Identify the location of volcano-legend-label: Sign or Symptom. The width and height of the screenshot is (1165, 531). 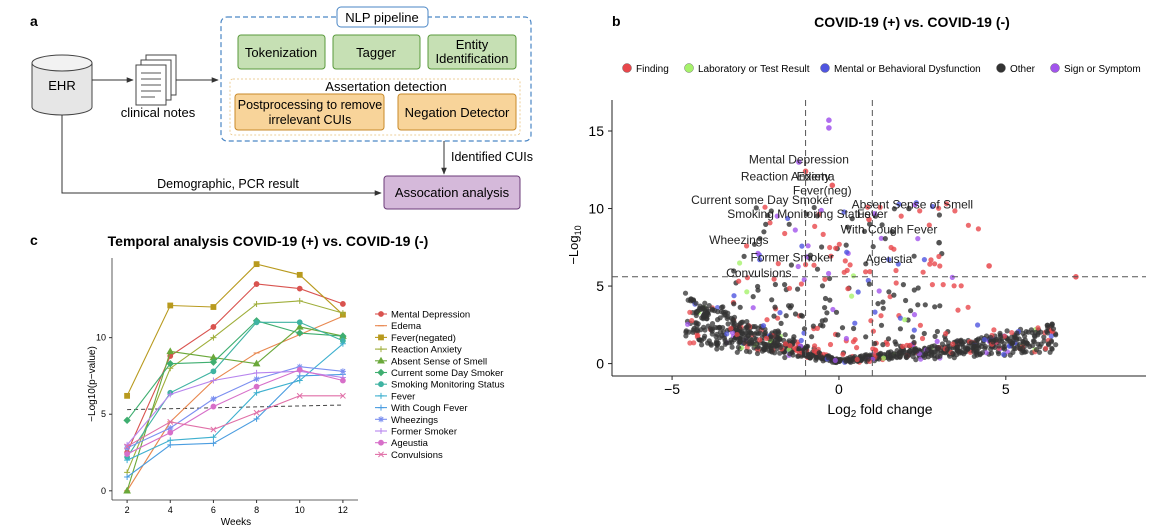
(1102, 69).